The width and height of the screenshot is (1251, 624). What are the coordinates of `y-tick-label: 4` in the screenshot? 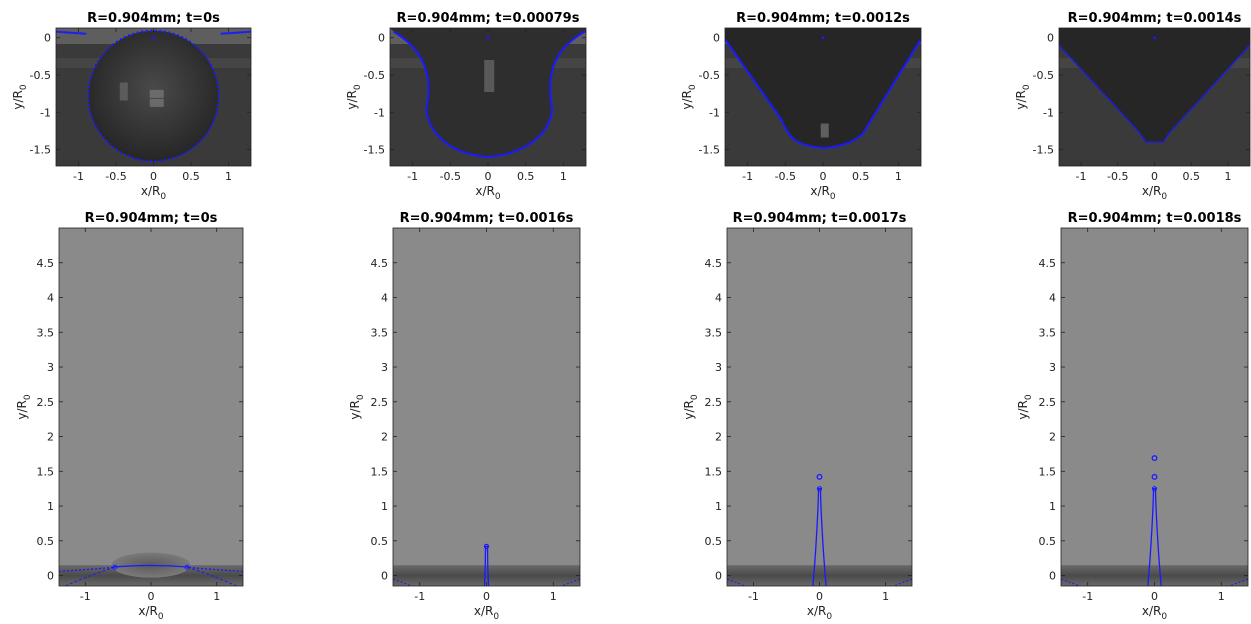 It's located at (718, 298).